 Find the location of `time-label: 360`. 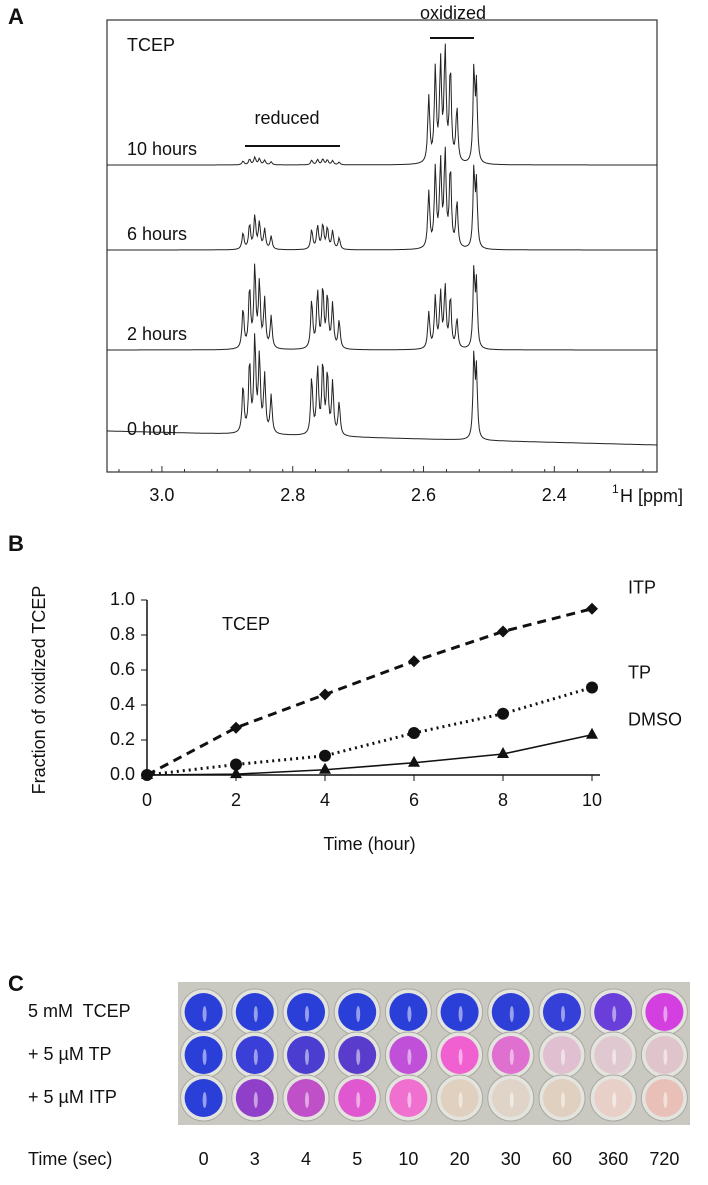

time-label: 360 is located at coordinates (613, 1159).